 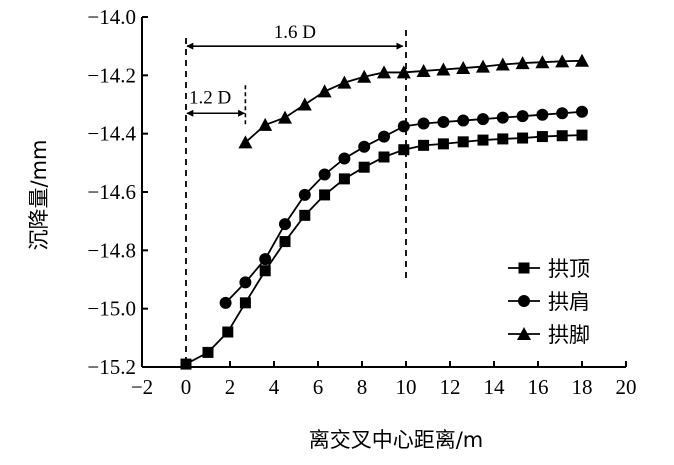 What do you see at coordinates (111, 192) in the screenshot?
I see `y-tick-label: −14.6` at bounding box center [111, 192].